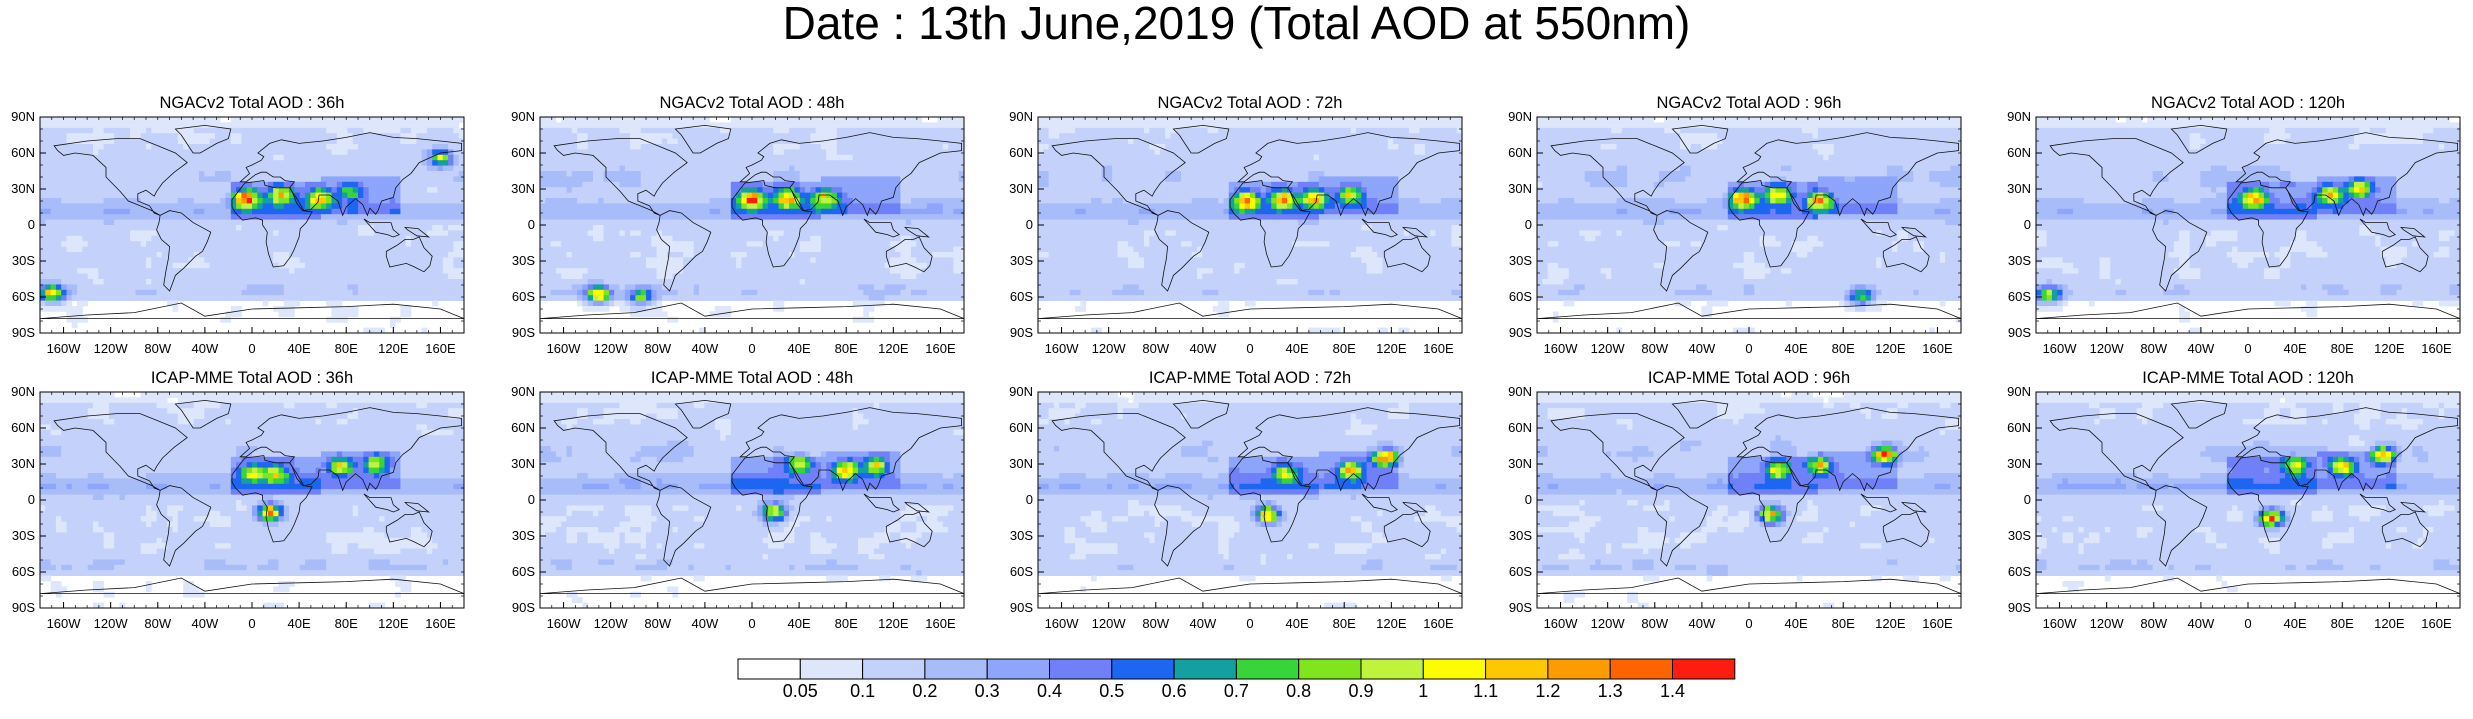  Describe the element at coordinates (800, 691) in the screenshot. I see `colorbar-label: 0.05` at that location.